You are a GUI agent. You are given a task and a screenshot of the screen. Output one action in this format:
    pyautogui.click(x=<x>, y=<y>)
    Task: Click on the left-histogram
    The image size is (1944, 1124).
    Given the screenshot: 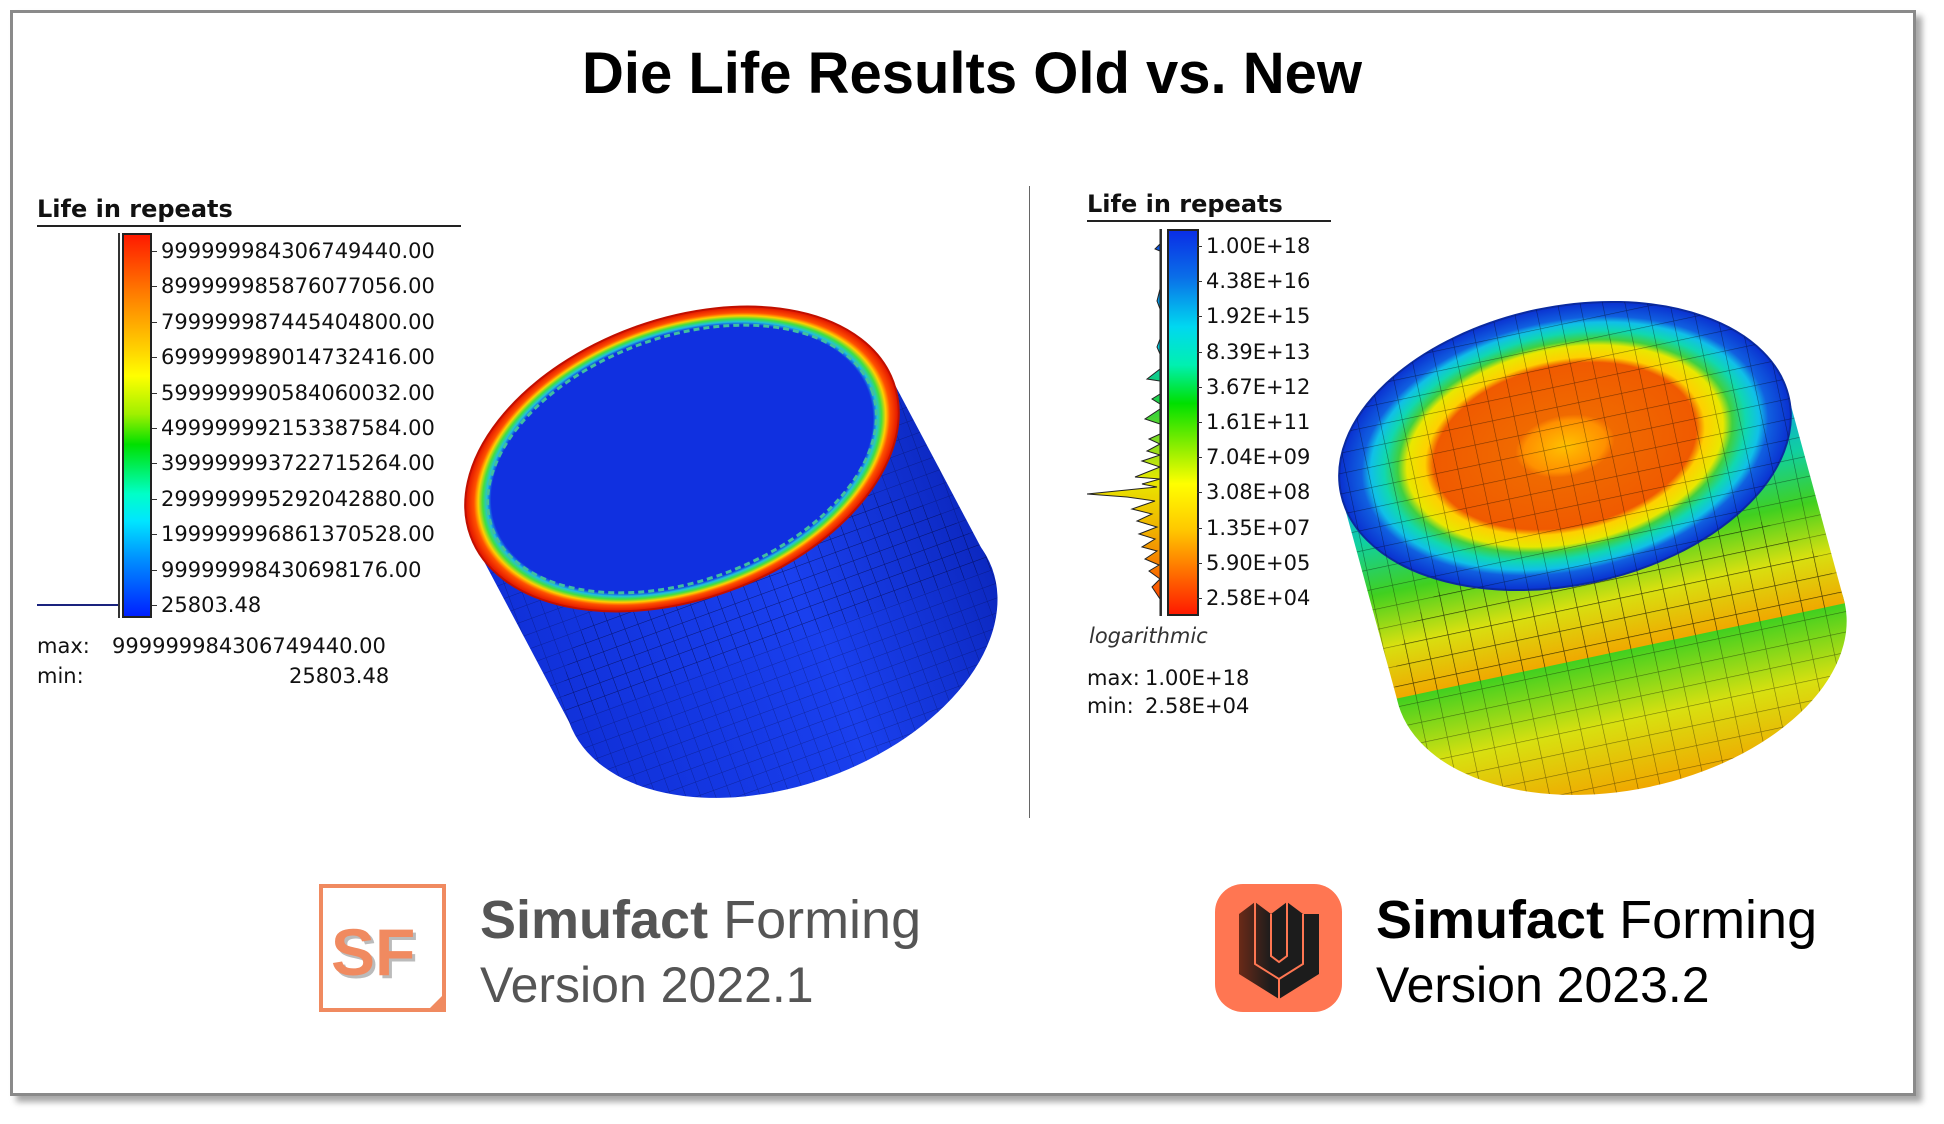 What is the action you would take?
    pyautogui.click(x=77, y=605)
    